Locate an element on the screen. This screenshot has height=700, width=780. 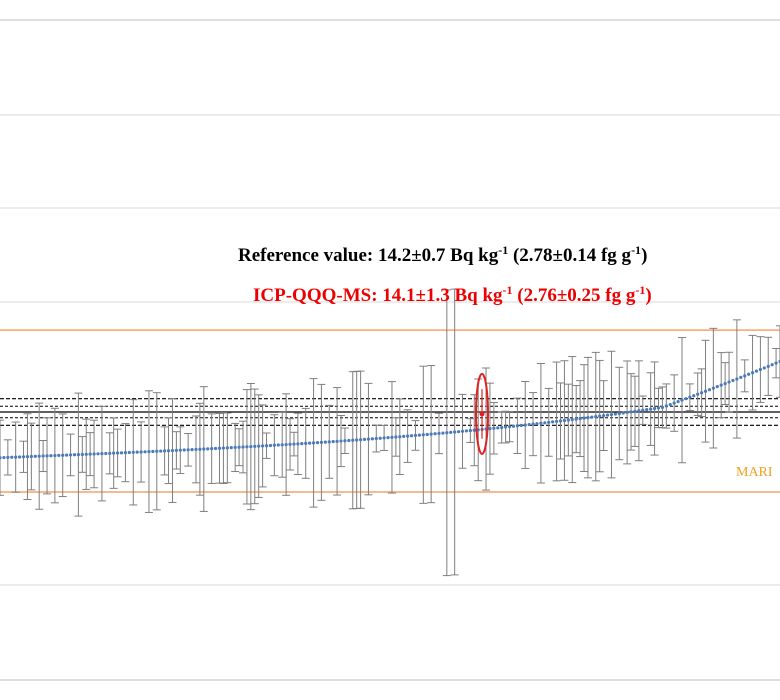
highlight-point is located at coordinates (482, 414).